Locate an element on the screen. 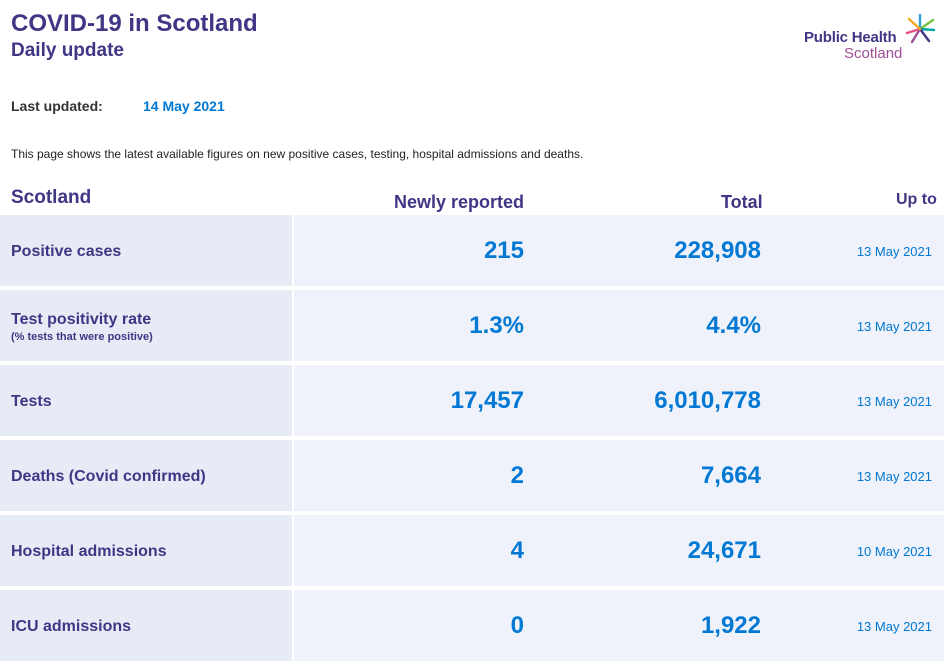 Image resolution: width=944 pixels, height=666 pixels. newly-reported-value: 0 is located at coordinates (517, 625).